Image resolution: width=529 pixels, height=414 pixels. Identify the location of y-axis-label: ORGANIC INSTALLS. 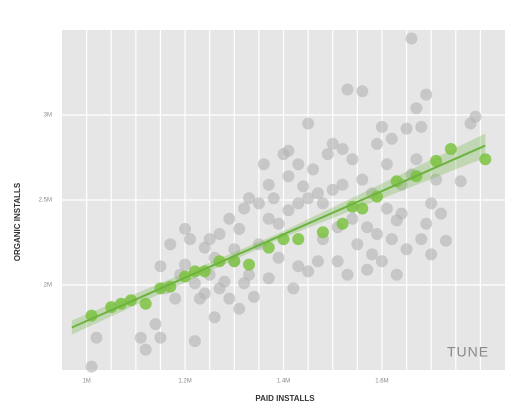
(17, 221).